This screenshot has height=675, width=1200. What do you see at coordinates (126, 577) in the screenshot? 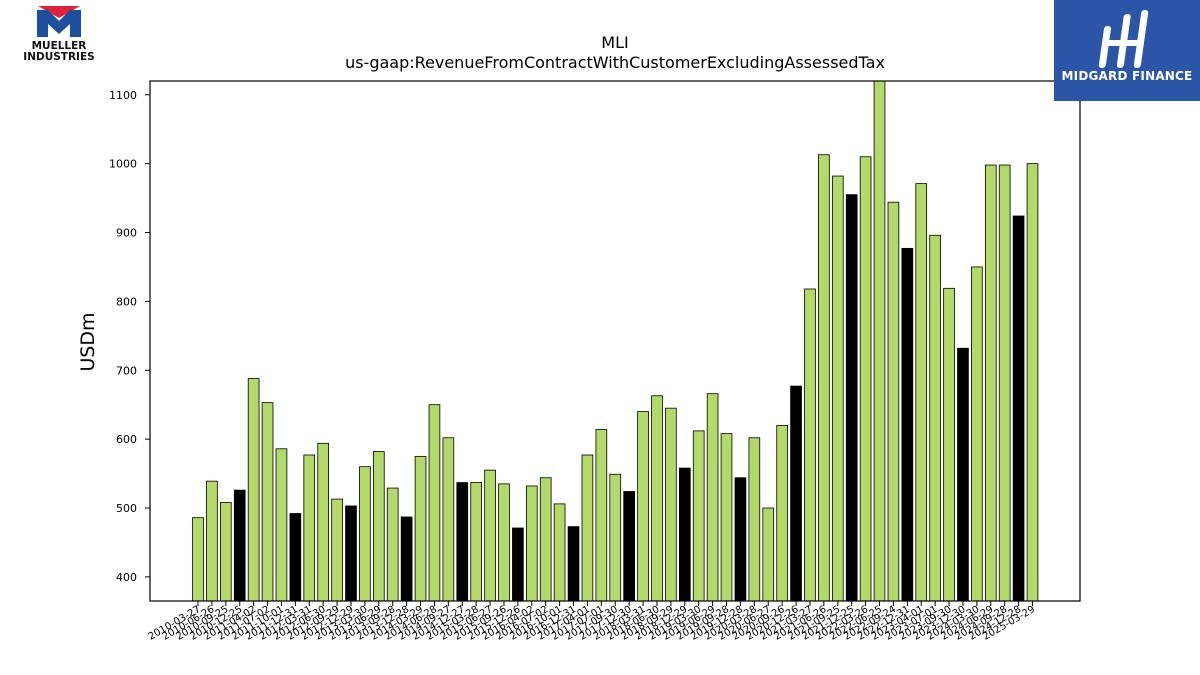
I see `y-tick-label: 400` at bounding box center [126, 577].